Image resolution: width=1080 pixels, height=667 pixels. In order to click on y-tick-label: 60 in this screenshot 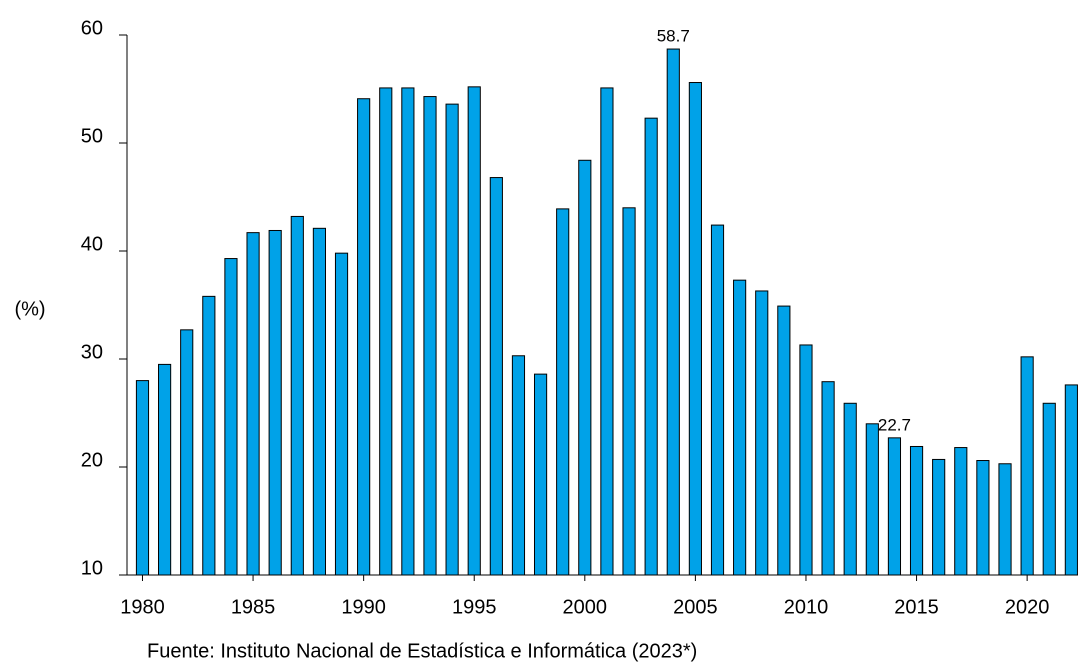, I will do `click(92, 28)`.